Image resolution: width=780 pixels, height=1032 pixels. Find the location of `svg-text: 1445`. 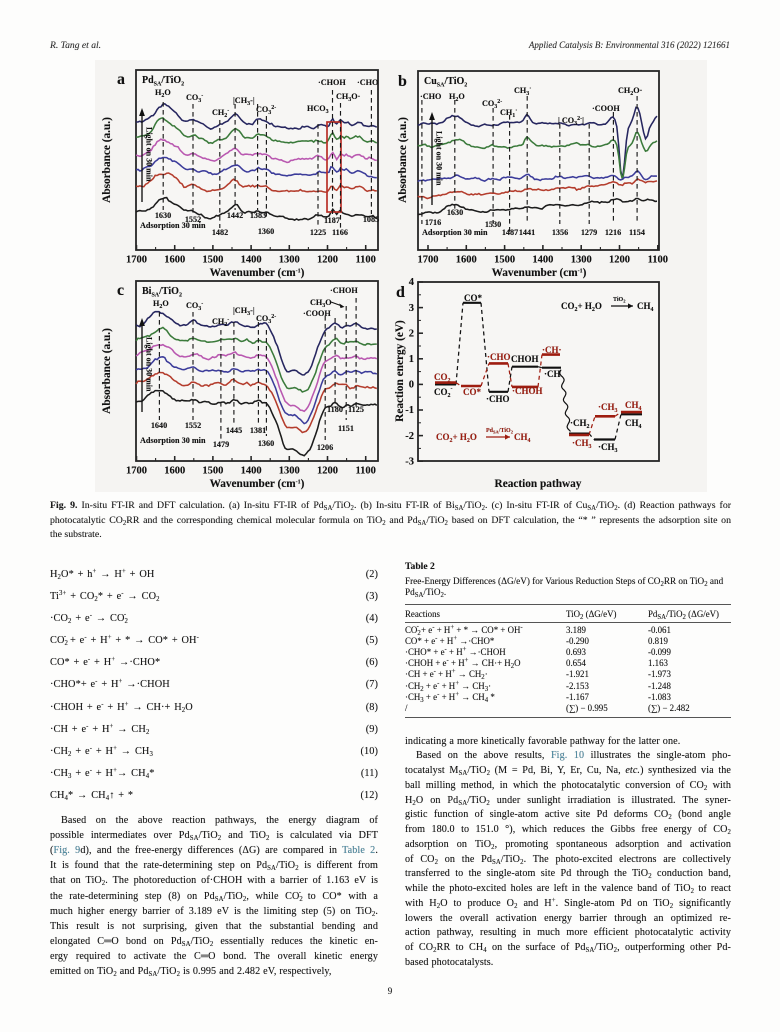

svg-text: 1445 is located at coordinates (234, 430).